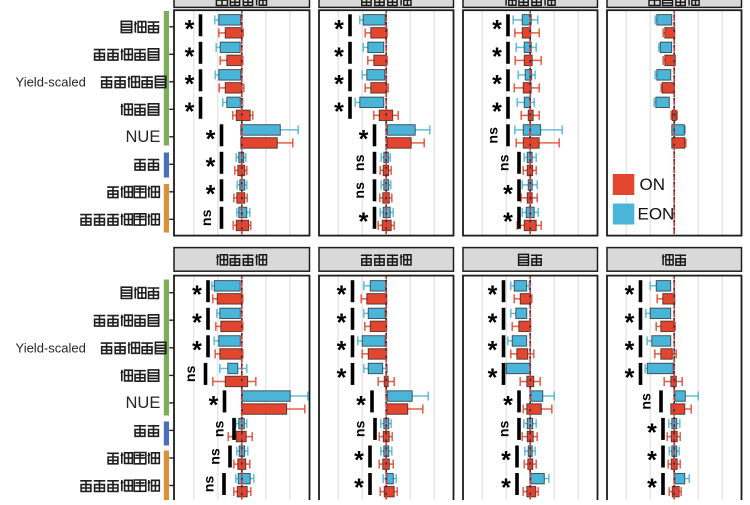 The height and width of the screenshot is (505, 750). Describe the element at coordinates (653, 184) in the screenshot. I see `svg-text: ON` at that location.